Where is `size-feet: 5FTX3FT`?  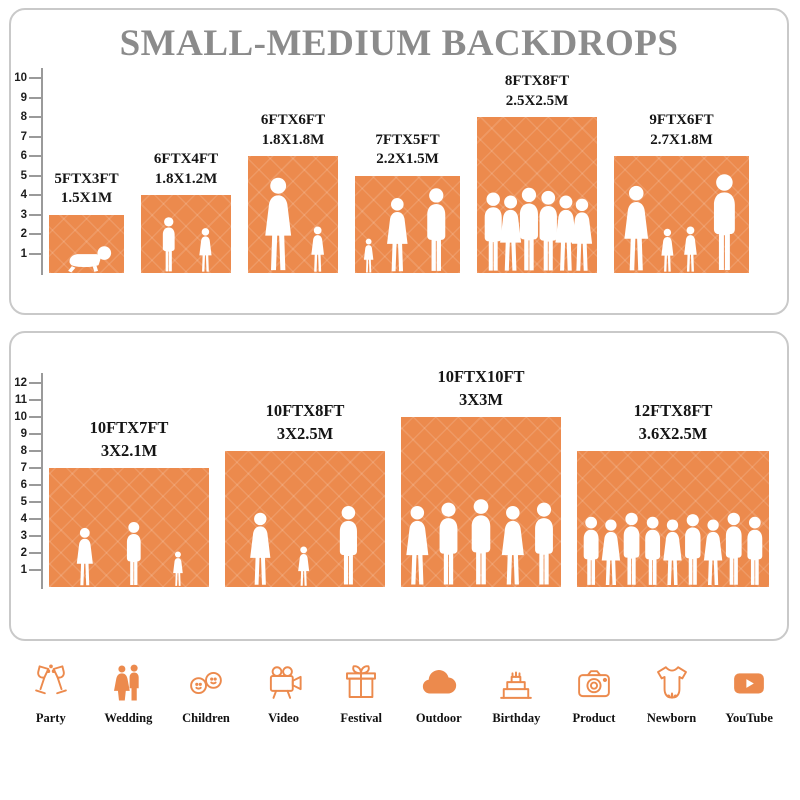 size-feet: 5FTX3FT is located at coordinates (86, 178).